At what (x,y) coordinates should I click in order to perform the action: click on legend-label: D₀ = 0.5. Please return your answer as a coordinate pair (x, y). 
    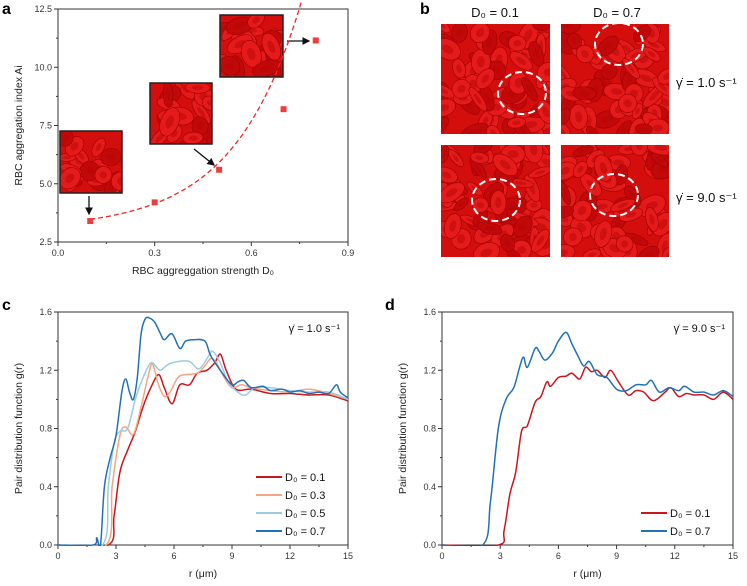
    Looking at the image, I should click on (305, 514).